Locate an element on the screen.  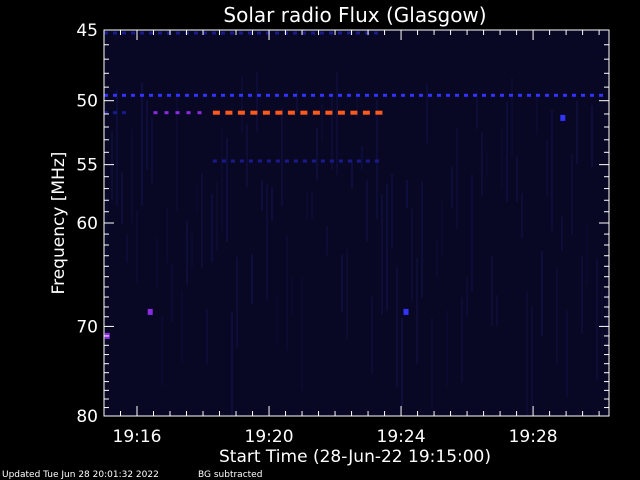
x-tick-label: 19:16 is located at coordinates (137, 437).